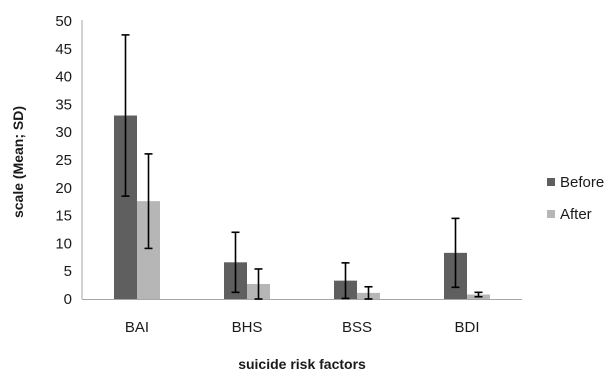 This screenshot has width=612, height=372. I want to click on error-bar-after-bdi, so click(478, 294).